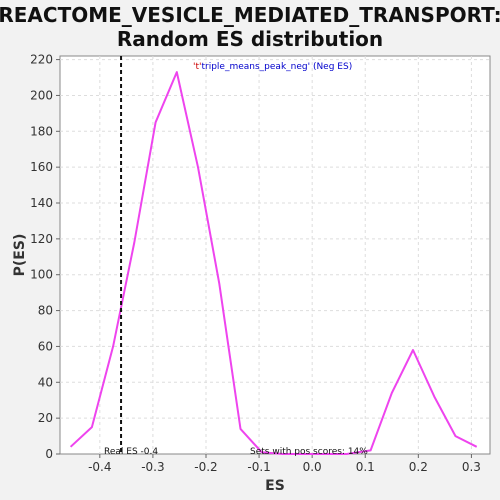 This screenshot has height=500, width=500. Describe the element at coordinates (131, 452) in the screenshot. I see `real-es-label: Real ES -0.4` at that location.